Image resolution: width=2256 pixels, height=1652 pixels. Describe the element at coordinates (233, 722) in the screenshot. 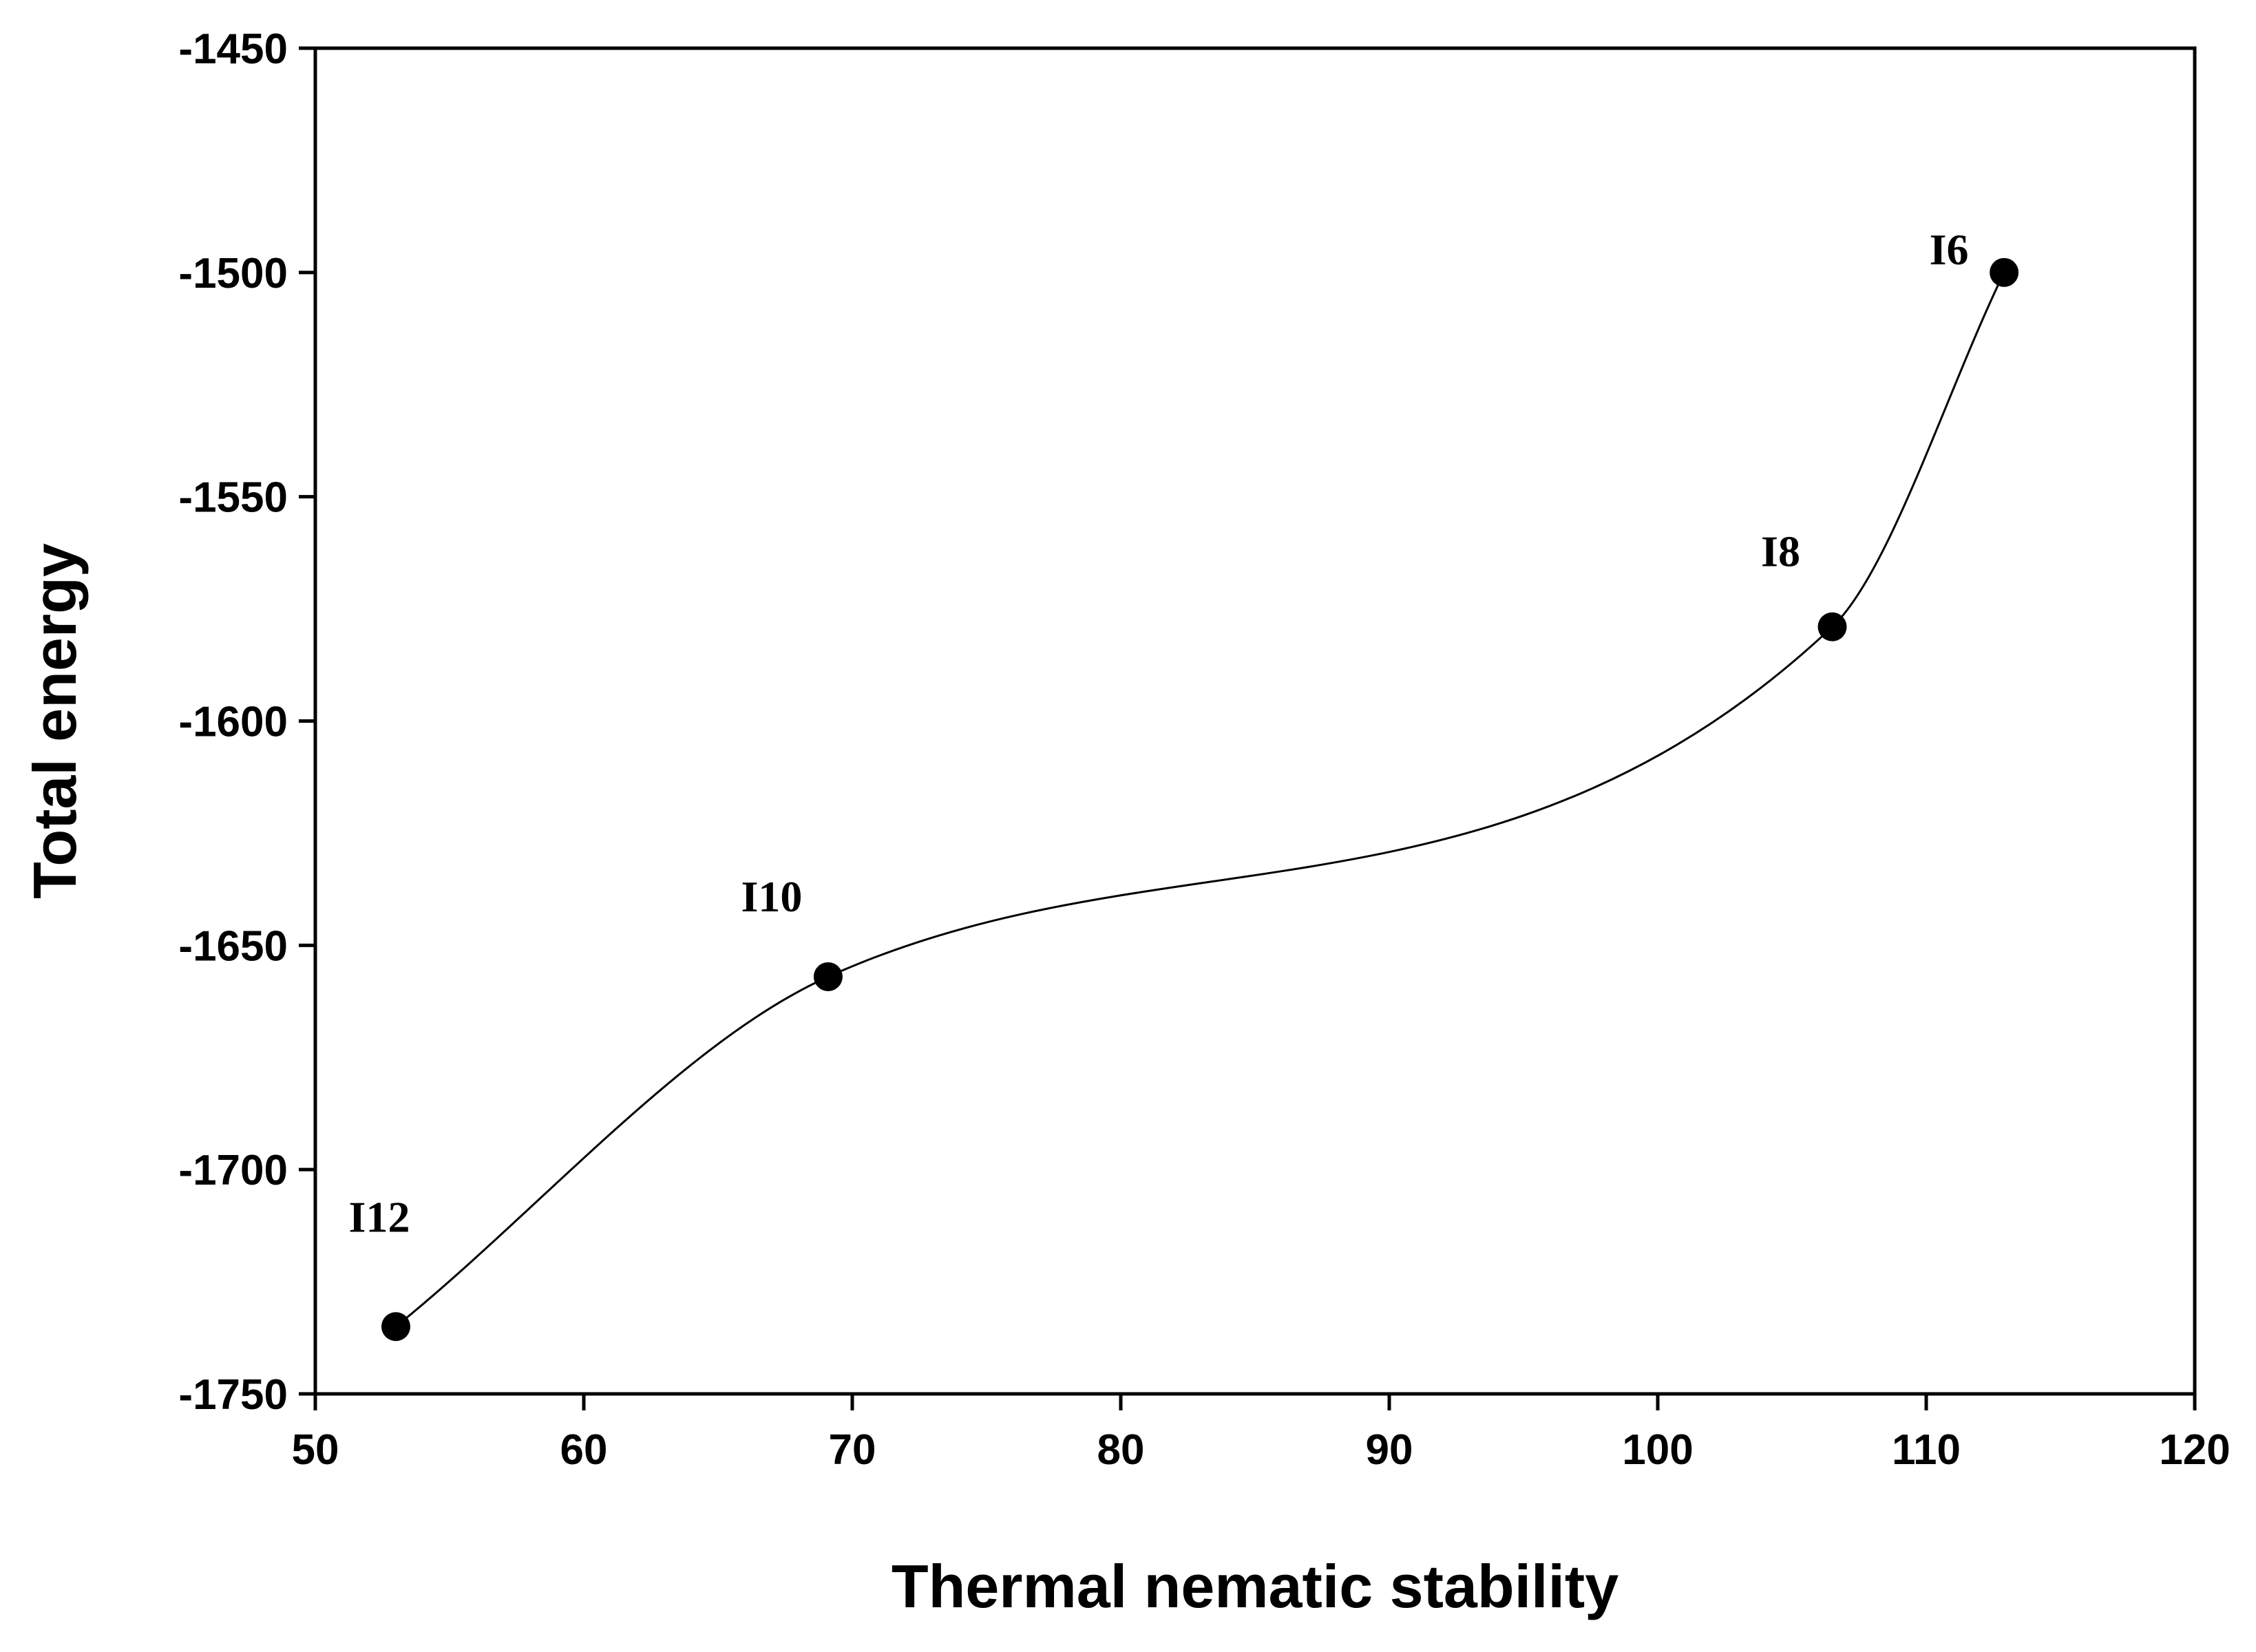

I see `y-tick-label: -1600` at that location.